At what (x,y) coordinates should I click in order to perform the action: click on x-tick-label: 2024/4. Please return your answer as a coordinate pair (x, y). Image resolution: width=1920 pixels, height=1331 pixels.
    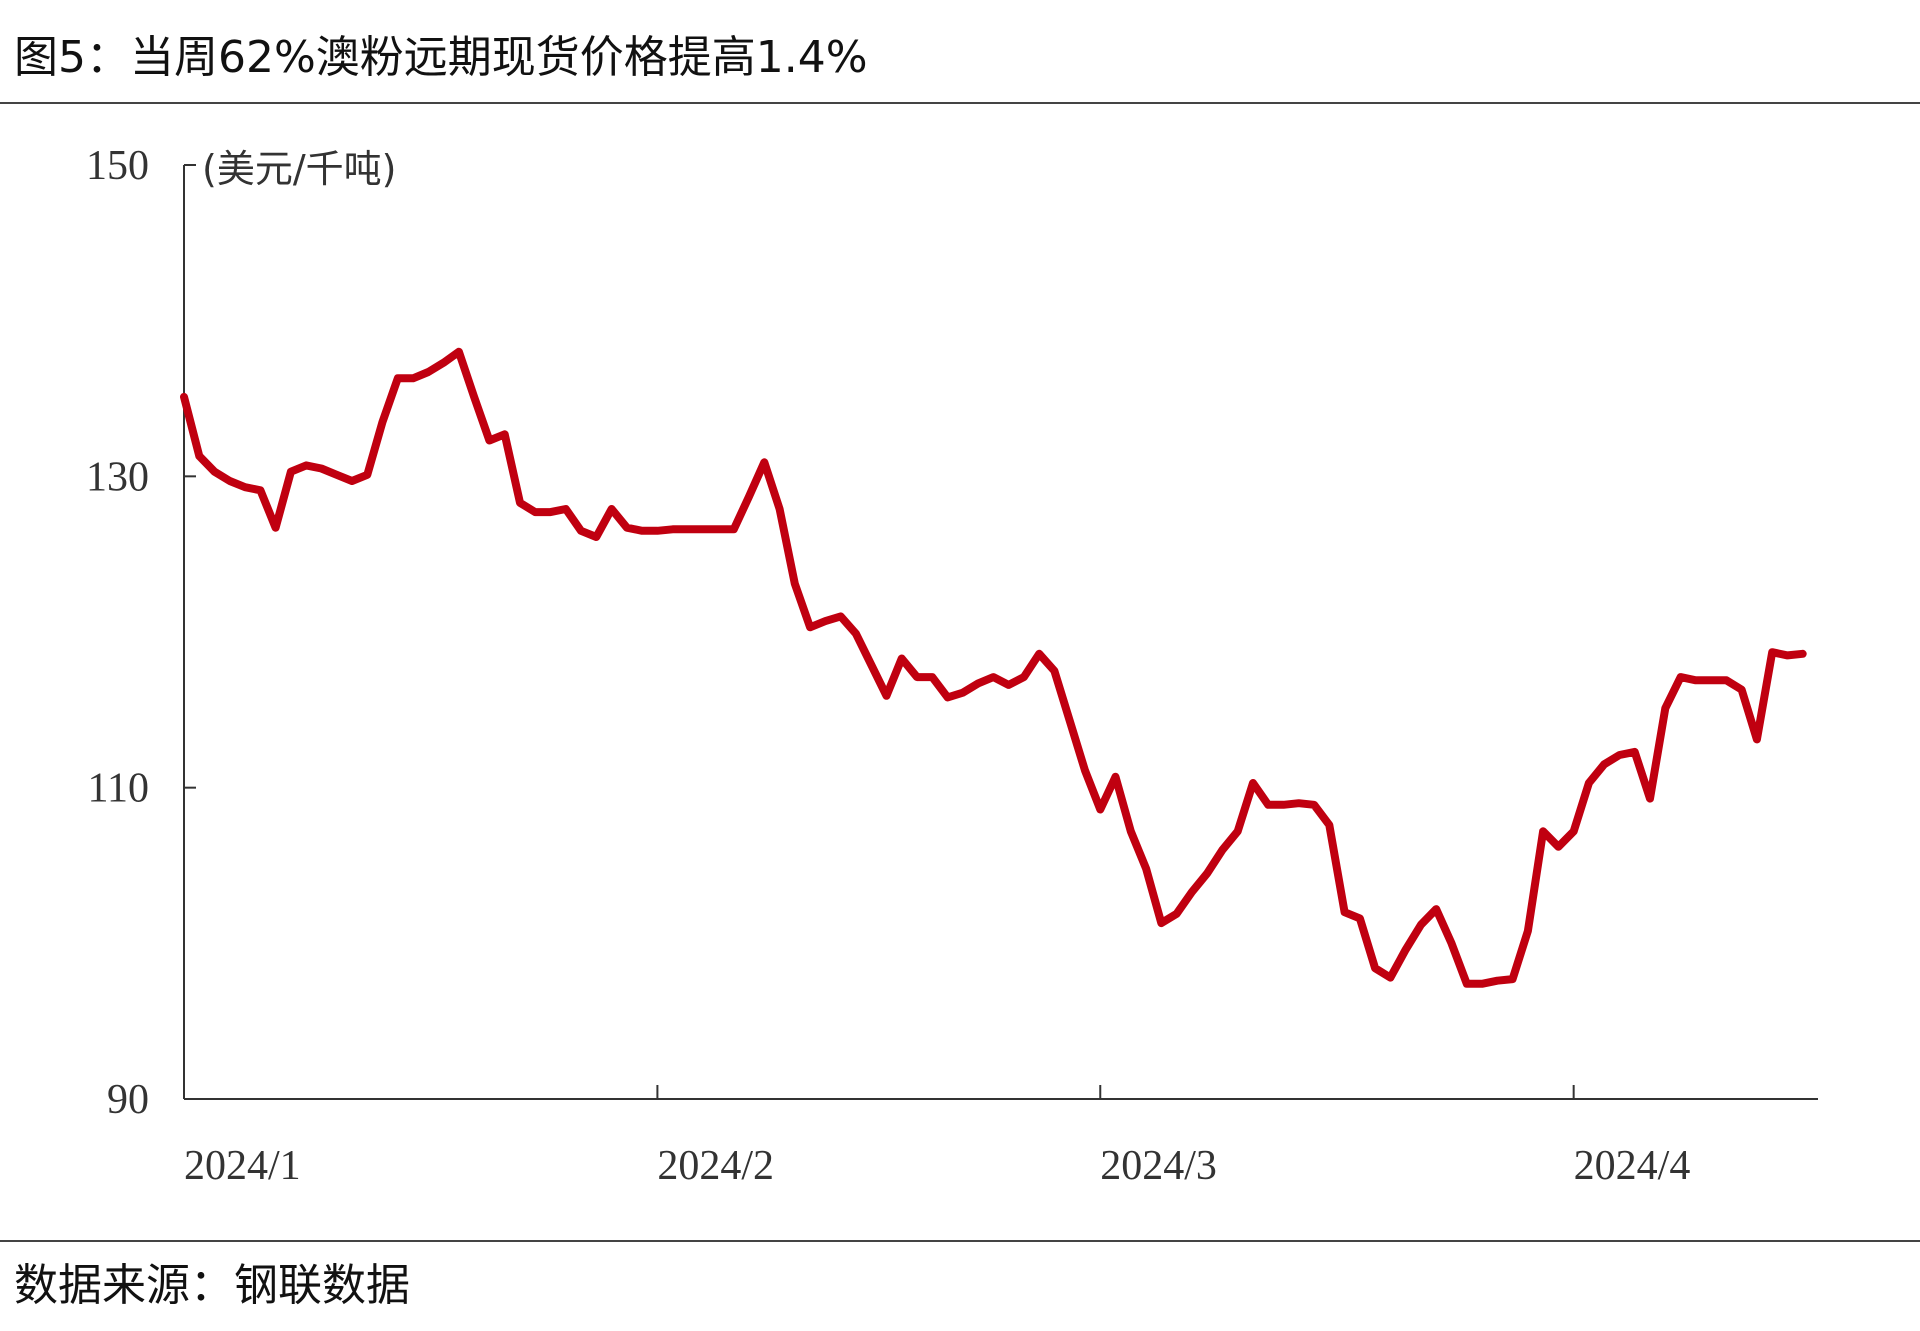
    Looking at the image, I should click on (1632, 1166).